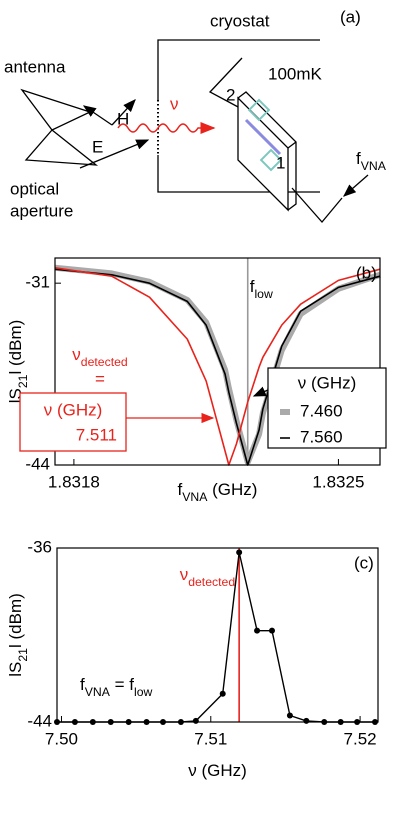  I want to click on port1-line, so click(317, 205).